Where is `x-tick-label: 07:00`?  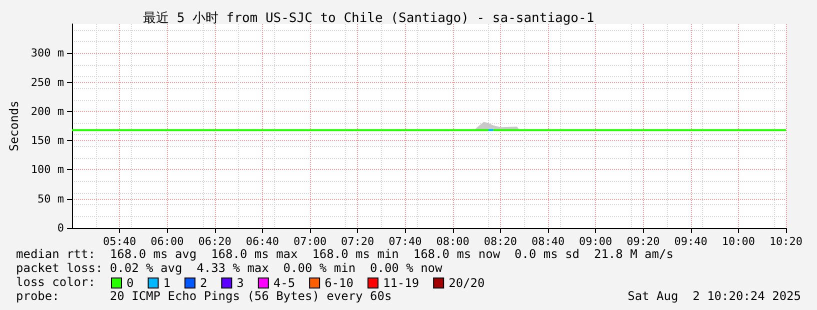
x-tick-label: 07:00 is located at coordinates (310, 241).